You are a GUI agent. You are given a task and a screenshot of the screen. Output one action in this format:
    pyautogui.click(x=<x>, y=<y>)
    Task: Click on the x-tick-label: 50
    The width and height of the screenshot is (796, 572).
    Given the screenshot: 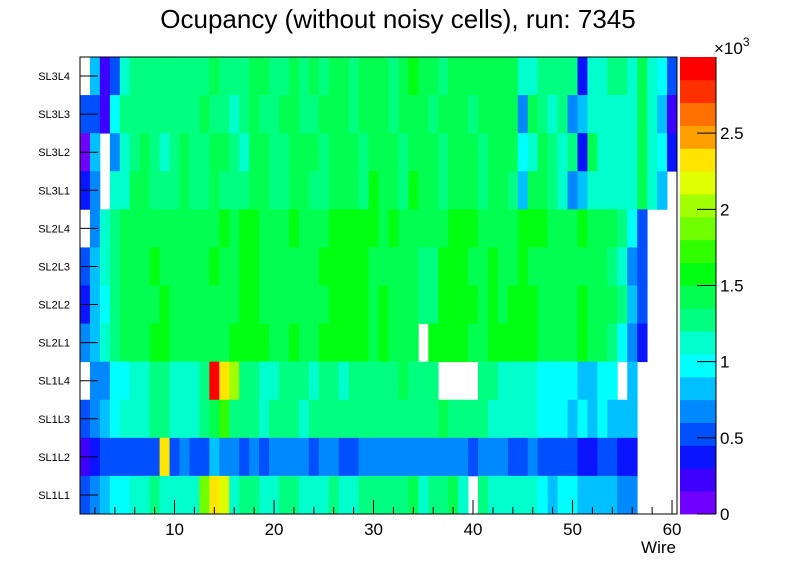 What is the action you would take?
    pyautogui.click(x=572, y=529)
    